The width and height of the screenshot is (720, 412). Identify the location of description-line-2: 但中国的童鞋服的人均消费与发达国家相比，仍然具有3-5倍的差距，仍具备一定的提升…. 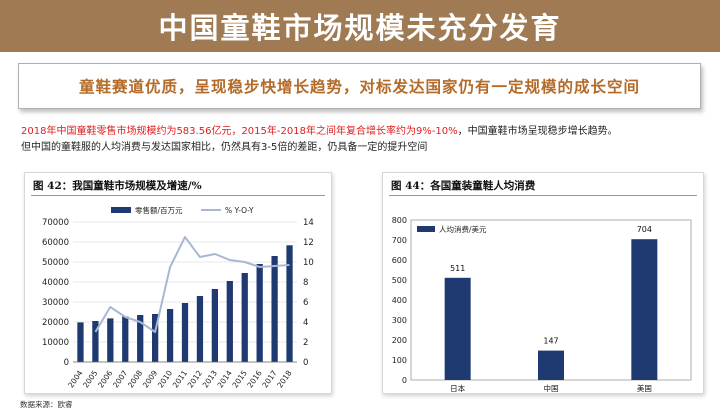
(224, 147).